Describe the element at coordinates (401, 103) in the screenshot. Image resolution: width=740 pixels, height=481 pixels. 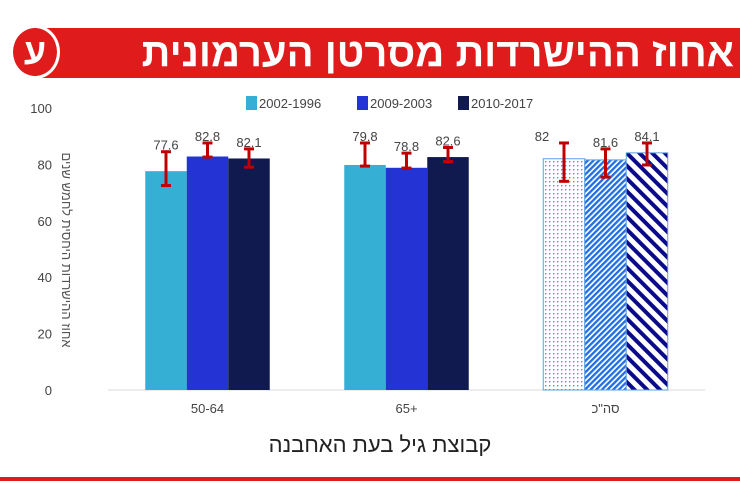
I see `legend-label: 2009-2003` at that location.